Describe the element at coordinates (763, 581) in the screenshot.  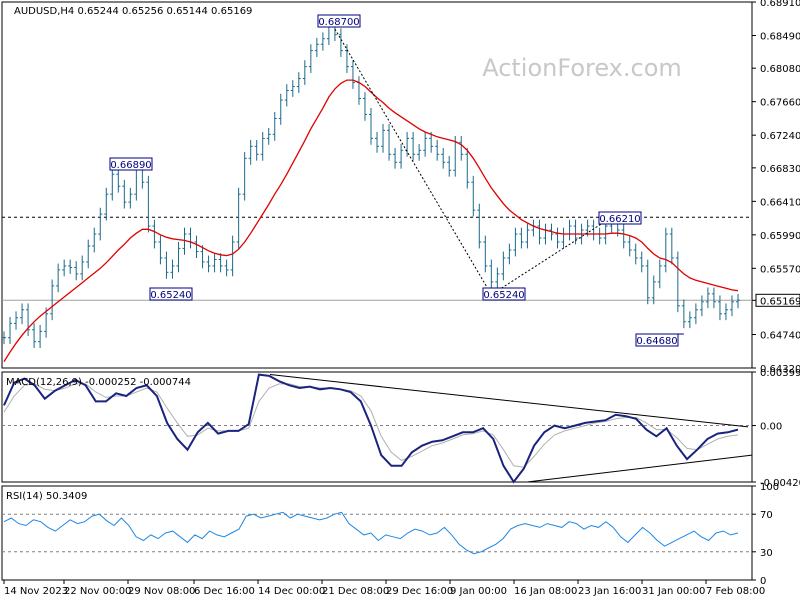
I see `rsi-y-tick-label: 0` at that location.